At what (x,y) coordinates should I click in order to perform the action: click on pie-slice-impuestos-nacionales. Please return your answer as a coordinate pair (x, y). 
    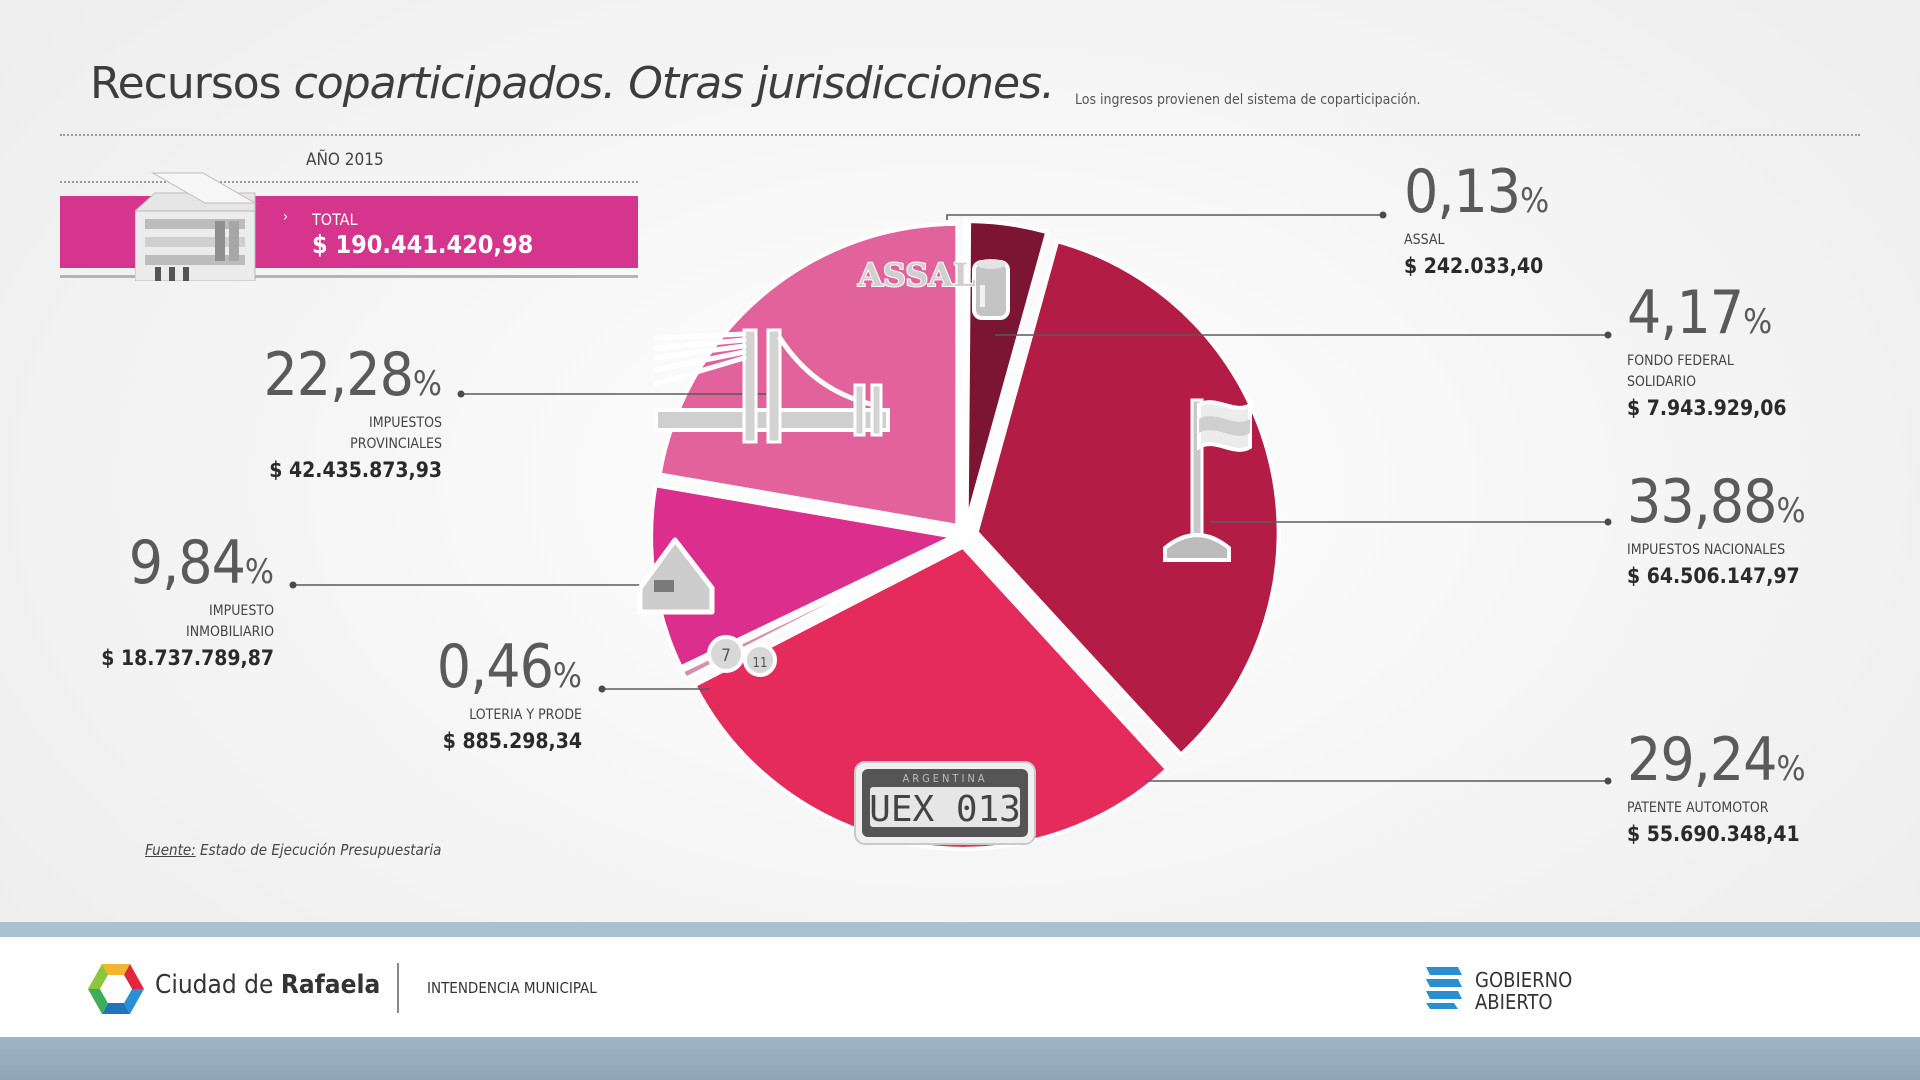
    Looking at the image, I should click on (1127, 498).